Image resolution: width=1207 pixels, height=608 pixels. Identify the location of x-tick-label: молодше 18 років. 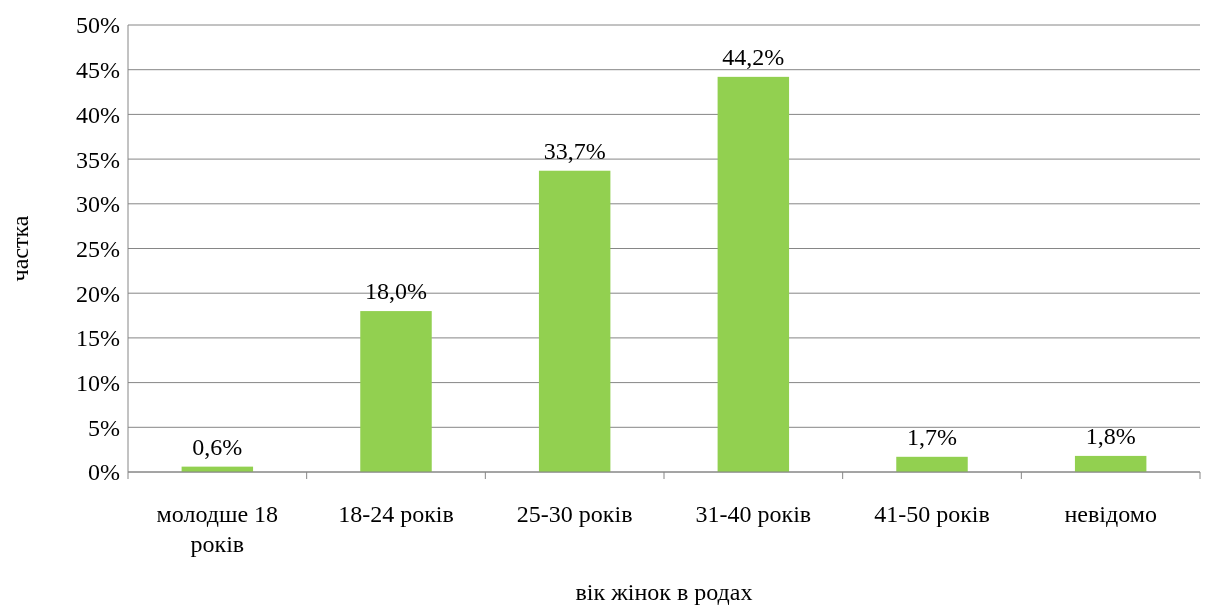
(217, 529).